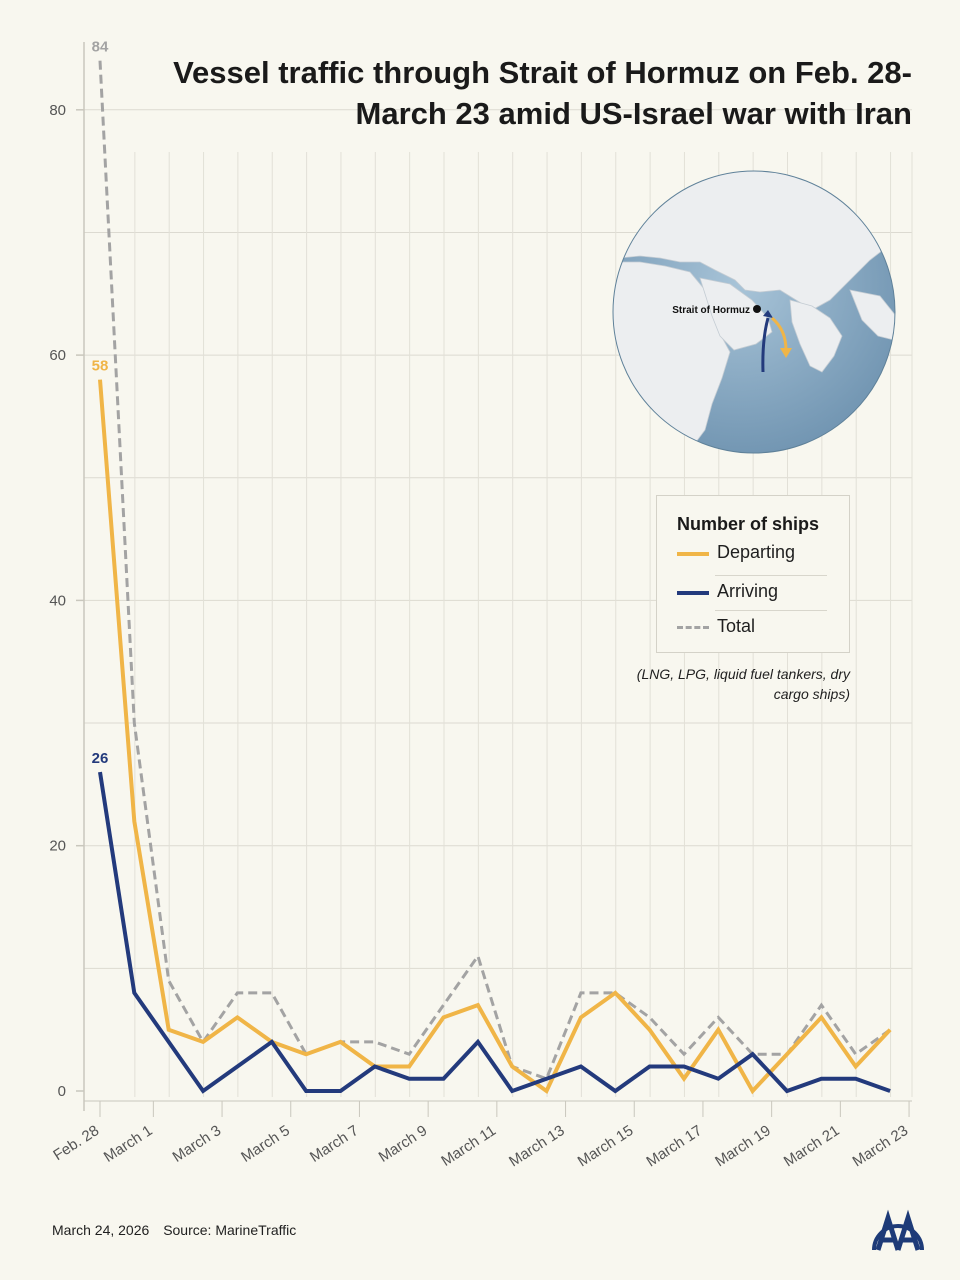 The width and height of the screenshot is (960, 1280). Describe the element at coordinates (736, 626) in the screenshot. I see `legend-label-total: Total` at that location.